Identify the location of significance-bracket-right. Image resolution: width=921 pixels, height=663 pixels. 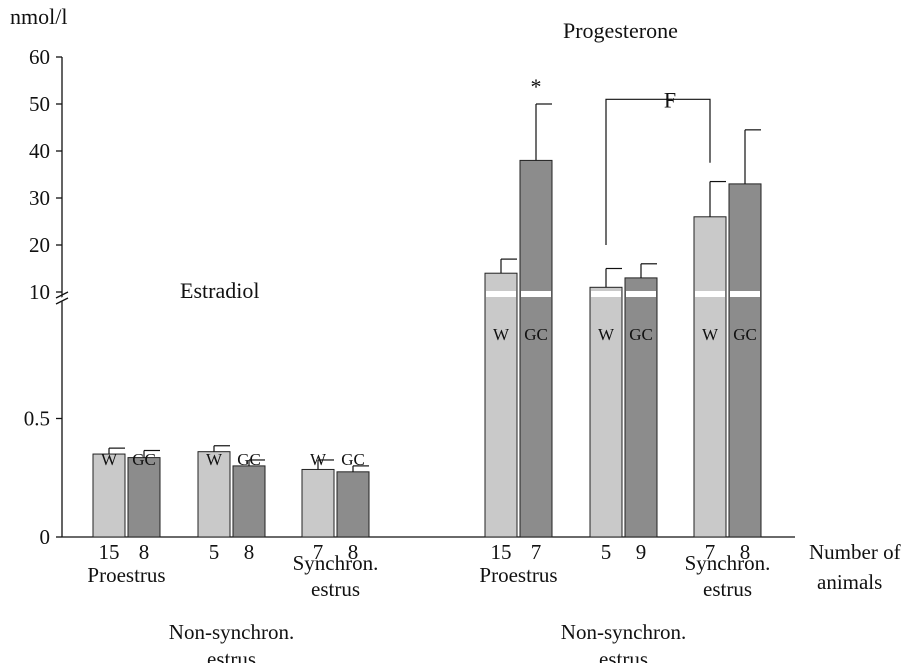
(688, 130).